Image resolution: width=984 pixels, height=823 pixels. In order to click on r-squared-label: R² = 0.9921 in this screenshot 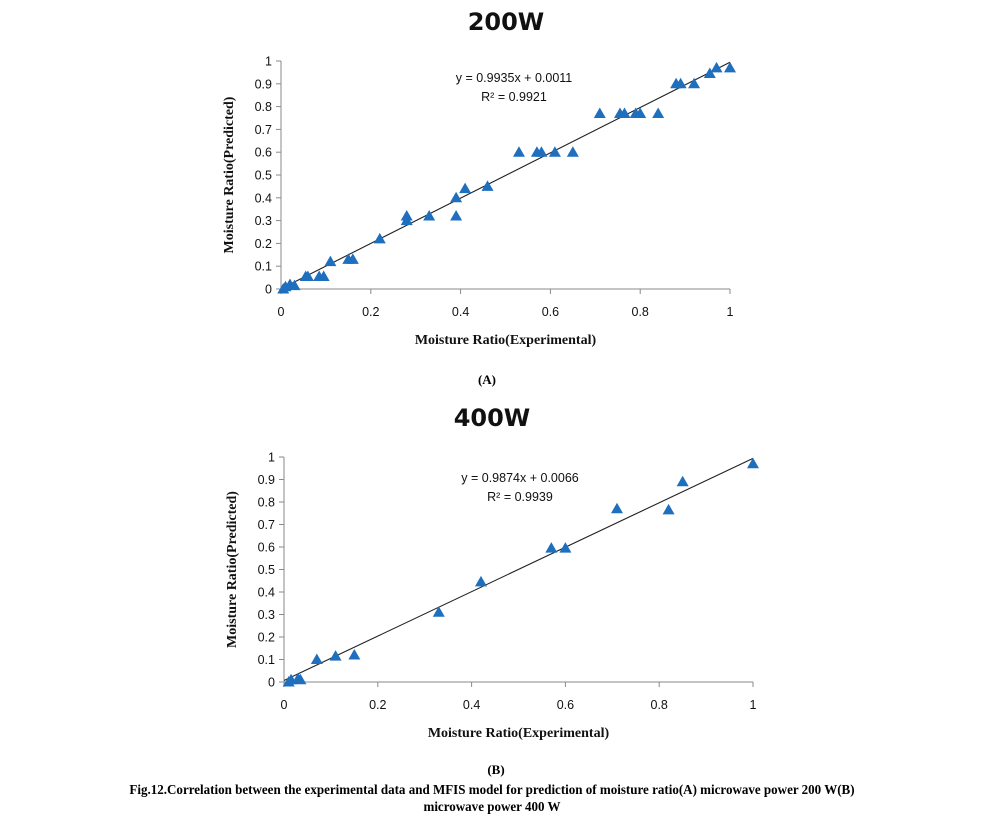, I will do `click(514, 97)`.